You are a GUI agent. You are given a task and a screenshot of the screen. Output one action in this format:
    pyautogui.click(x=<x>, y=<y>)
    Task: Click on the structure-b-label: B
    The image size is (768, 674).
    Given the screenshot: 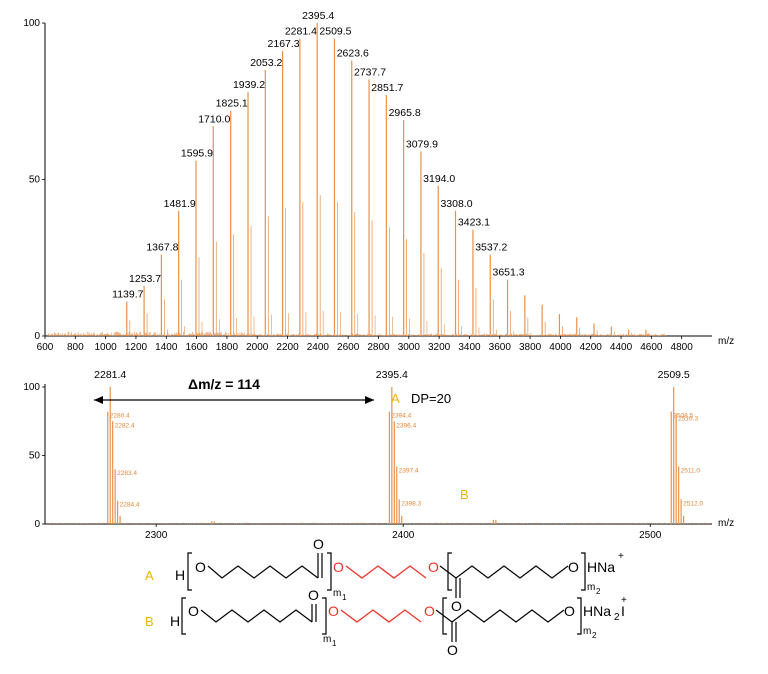 What is the action you would take?
    pyautogui.click(x=149, y=621)
    